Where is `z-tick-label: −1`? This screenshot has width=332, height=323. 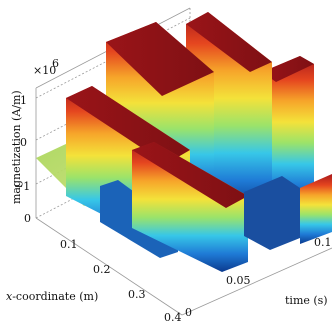
z-tick-label: −1 is located at coordinates (22, 186).